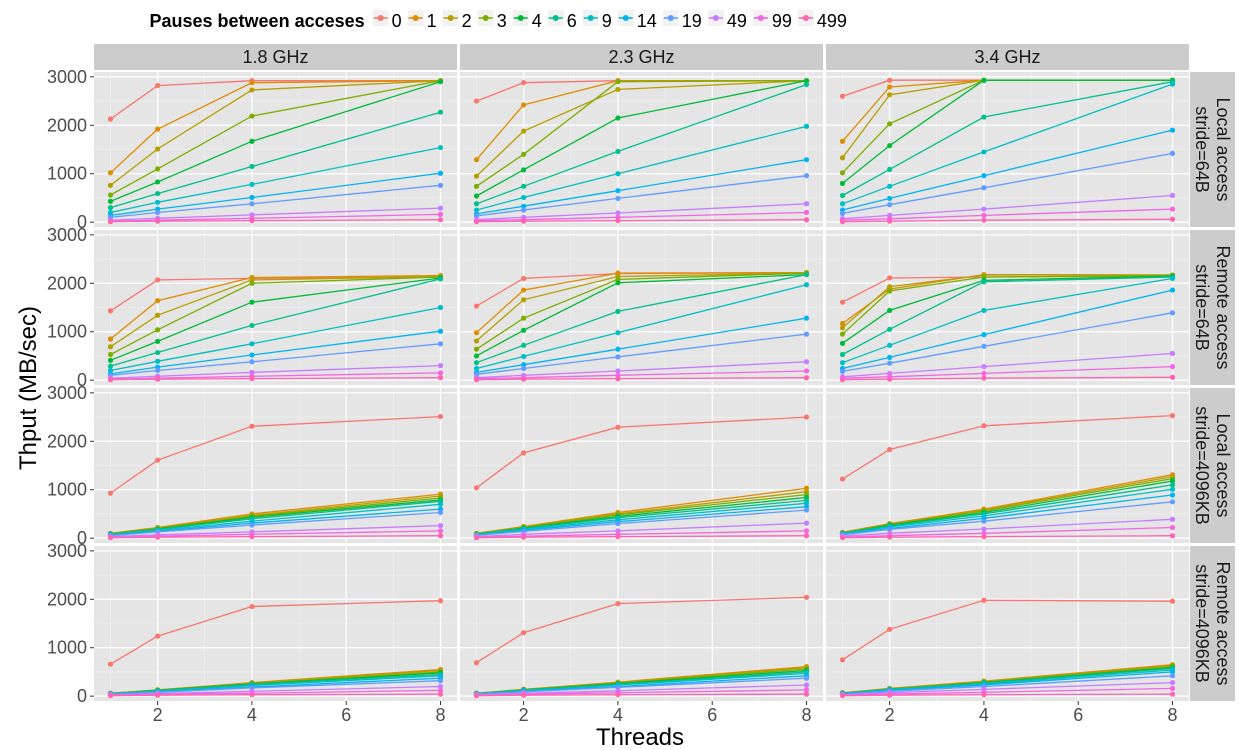 The image size is (1239, 750). What do you see at coordinates (457, 20) in the screenshot?
I see `legend-entry-2: 2` at bounding box center [457, 20].